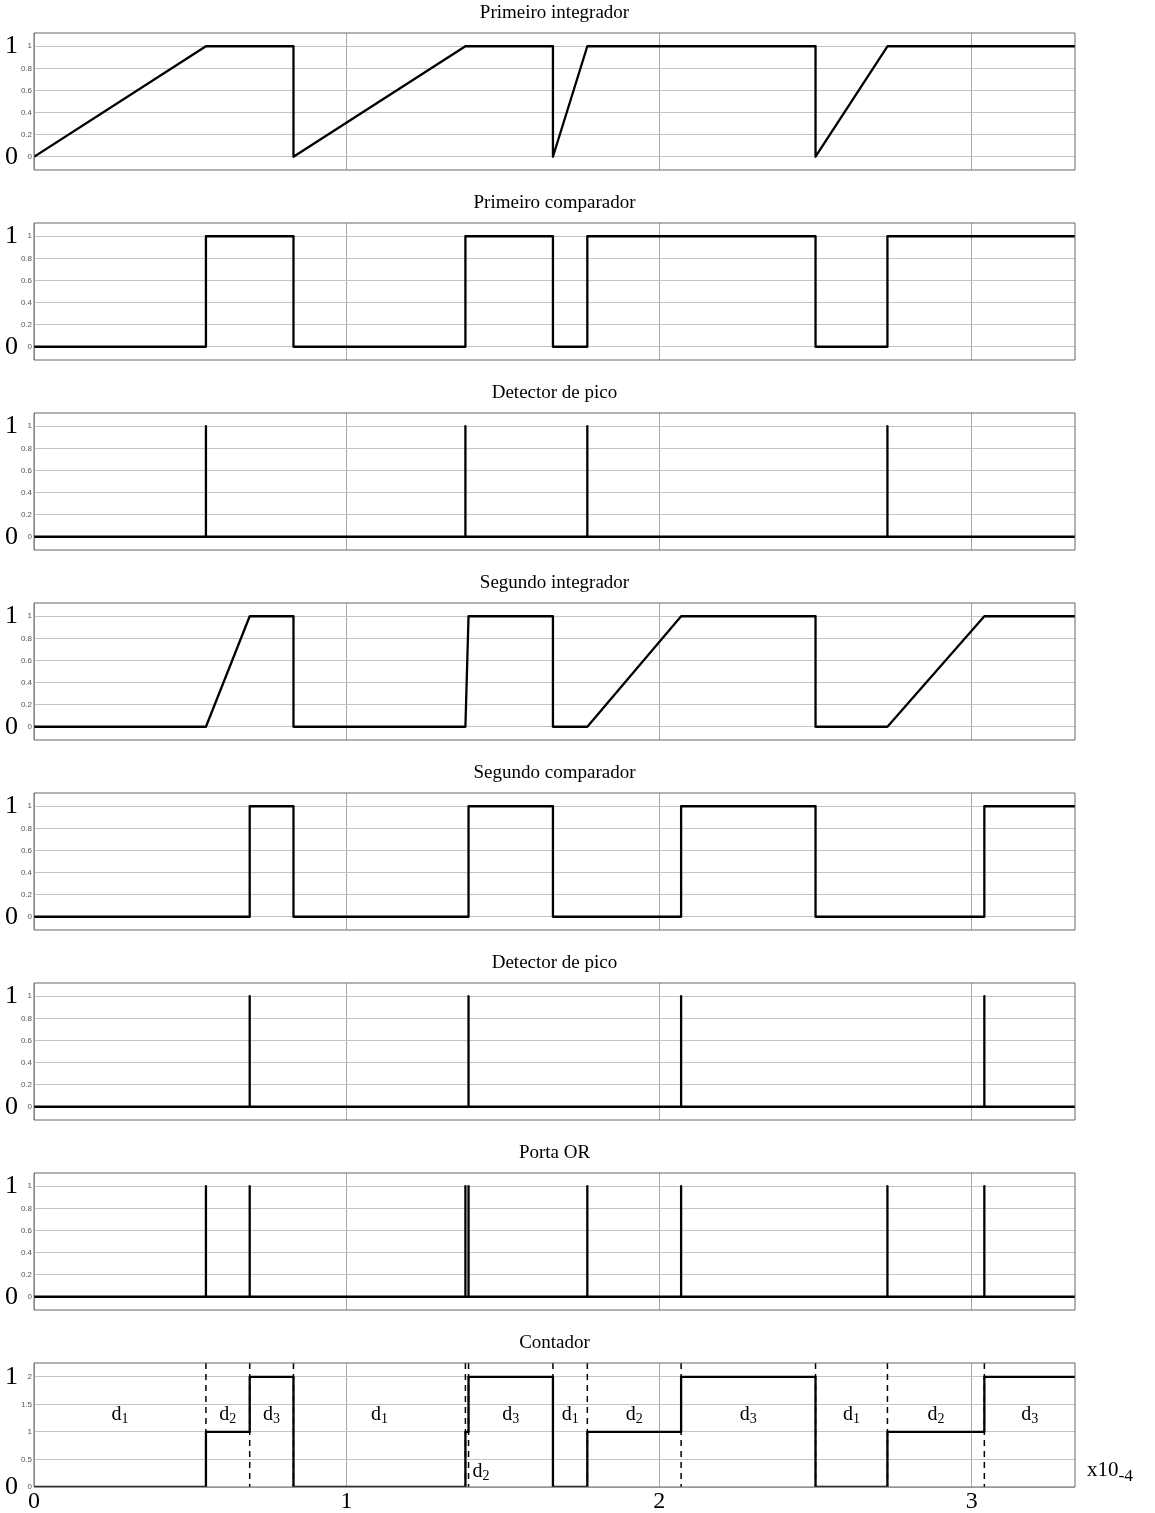 This screenshot has width=1155, height=1513. What do you see at coordinates (659, 1499) in the screenshot?
I see `x-tick-label: 2` at bounding box center [659, 1499].